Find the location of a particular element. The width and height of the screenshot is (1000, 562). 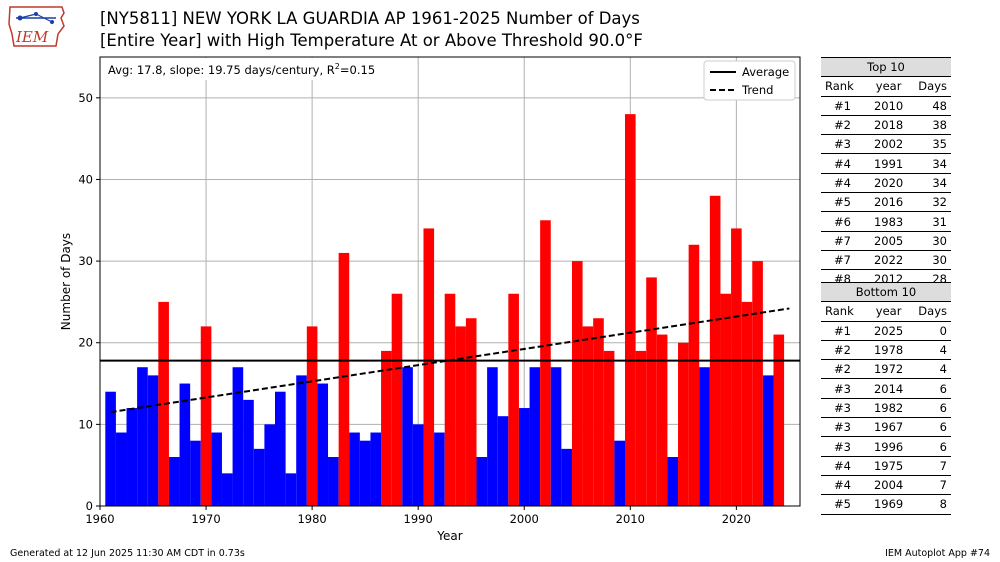

bar-2019 is located at coordinates (726, 399).